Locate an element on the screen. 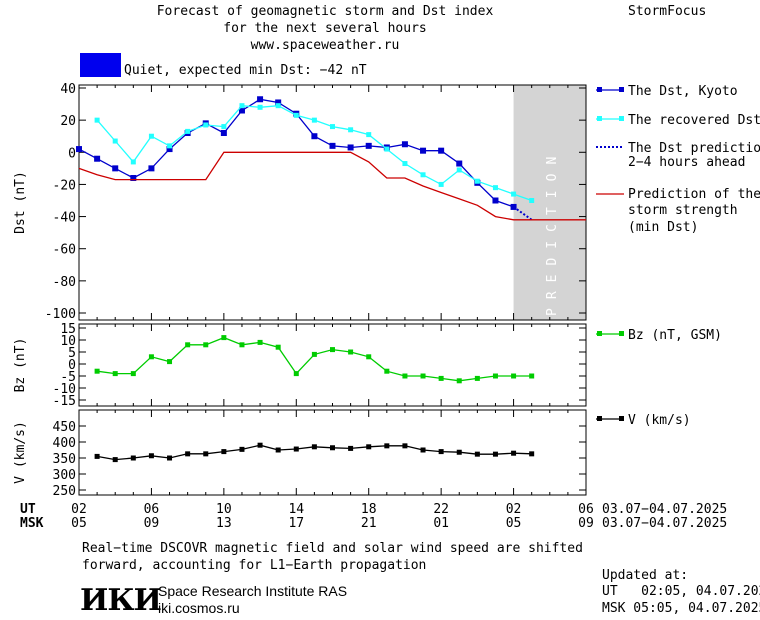 This screenshot has width=760, height=620. legend-storm-2: storm strength is located at coordinates (683, 210).